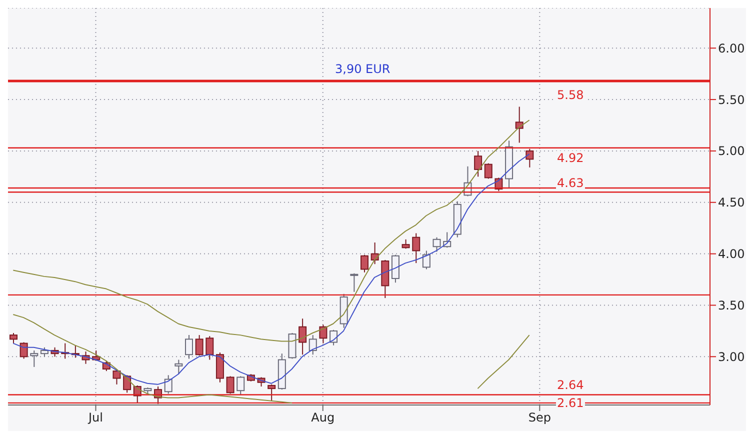  Describe the element at coordinates (363, 69) in the screenshot. I see `annotation: 3,90 EUR` at that location.